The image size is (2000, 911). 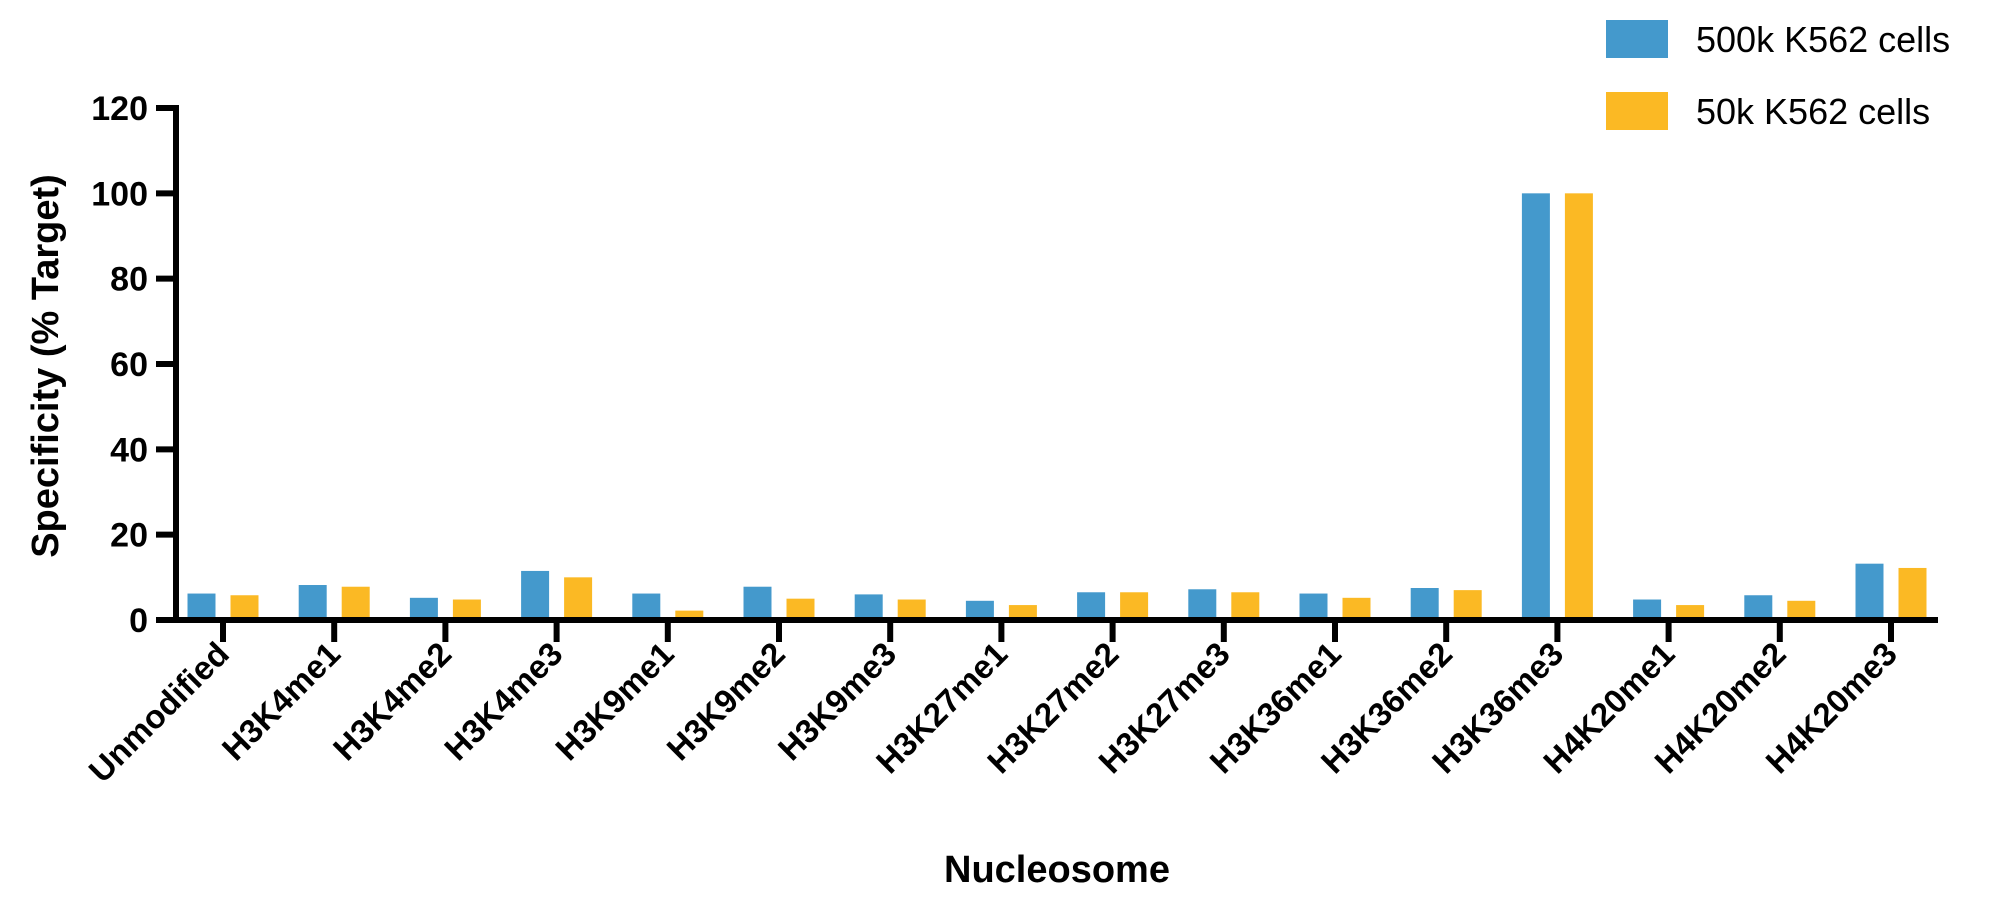 What do you see at coordinates (1313, 606) in the screenshot?
I see `bar-series-1-h3k36me1` at bounding box center [1313, 606].